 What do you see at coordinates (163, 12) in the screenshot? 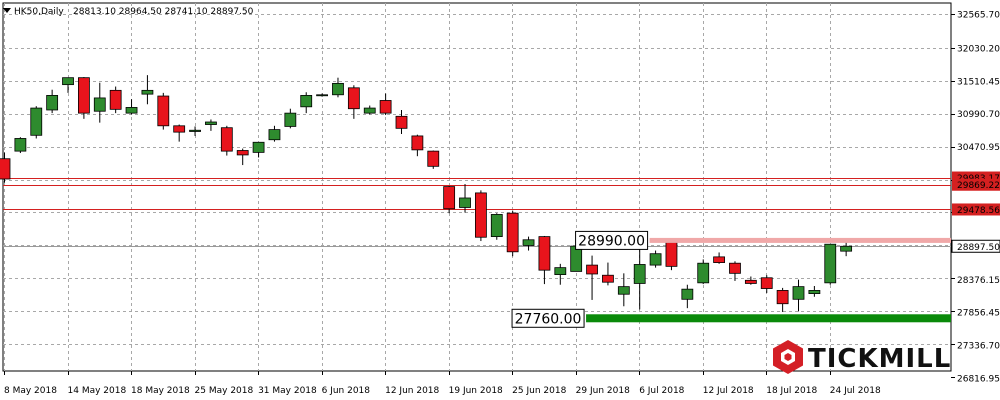
I see `ohlc-readout: 28813.10 28964.50 28741.10 28897.50` at bounding box center [163, 12].